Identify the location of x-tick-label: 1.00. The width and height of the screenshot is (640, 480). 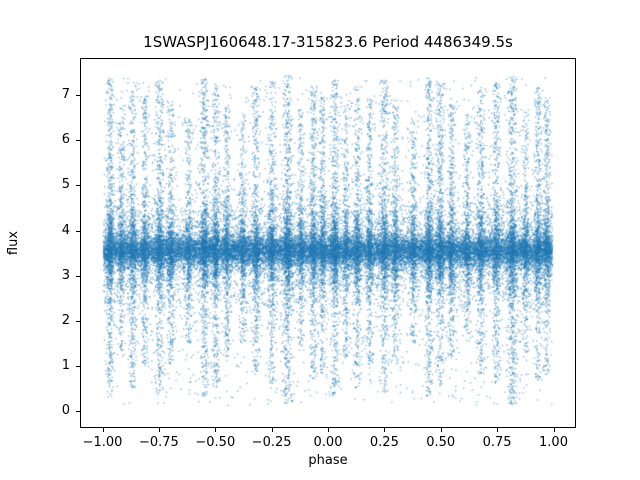
(553, 442).